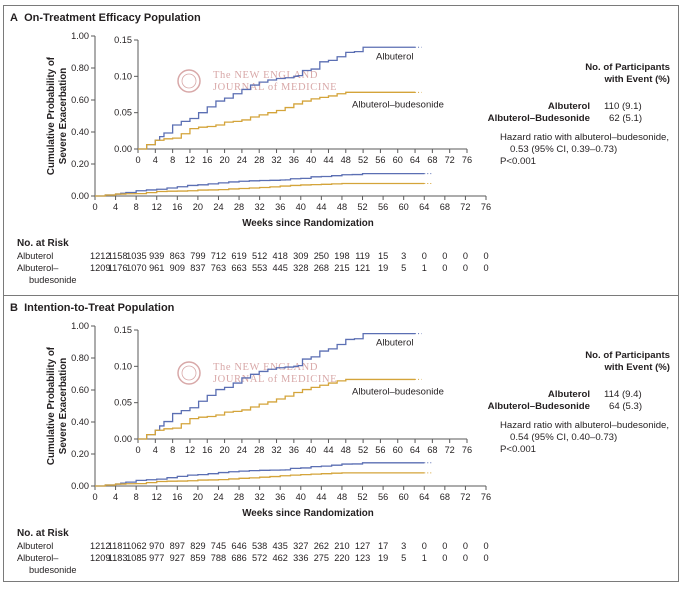 Image resolution: width=685 pixels, height=590 pixels. What do you see at coordinates (280, 207) in the screenshot?
I see `x-tick-label: 36` at bounding box center [280, 207].